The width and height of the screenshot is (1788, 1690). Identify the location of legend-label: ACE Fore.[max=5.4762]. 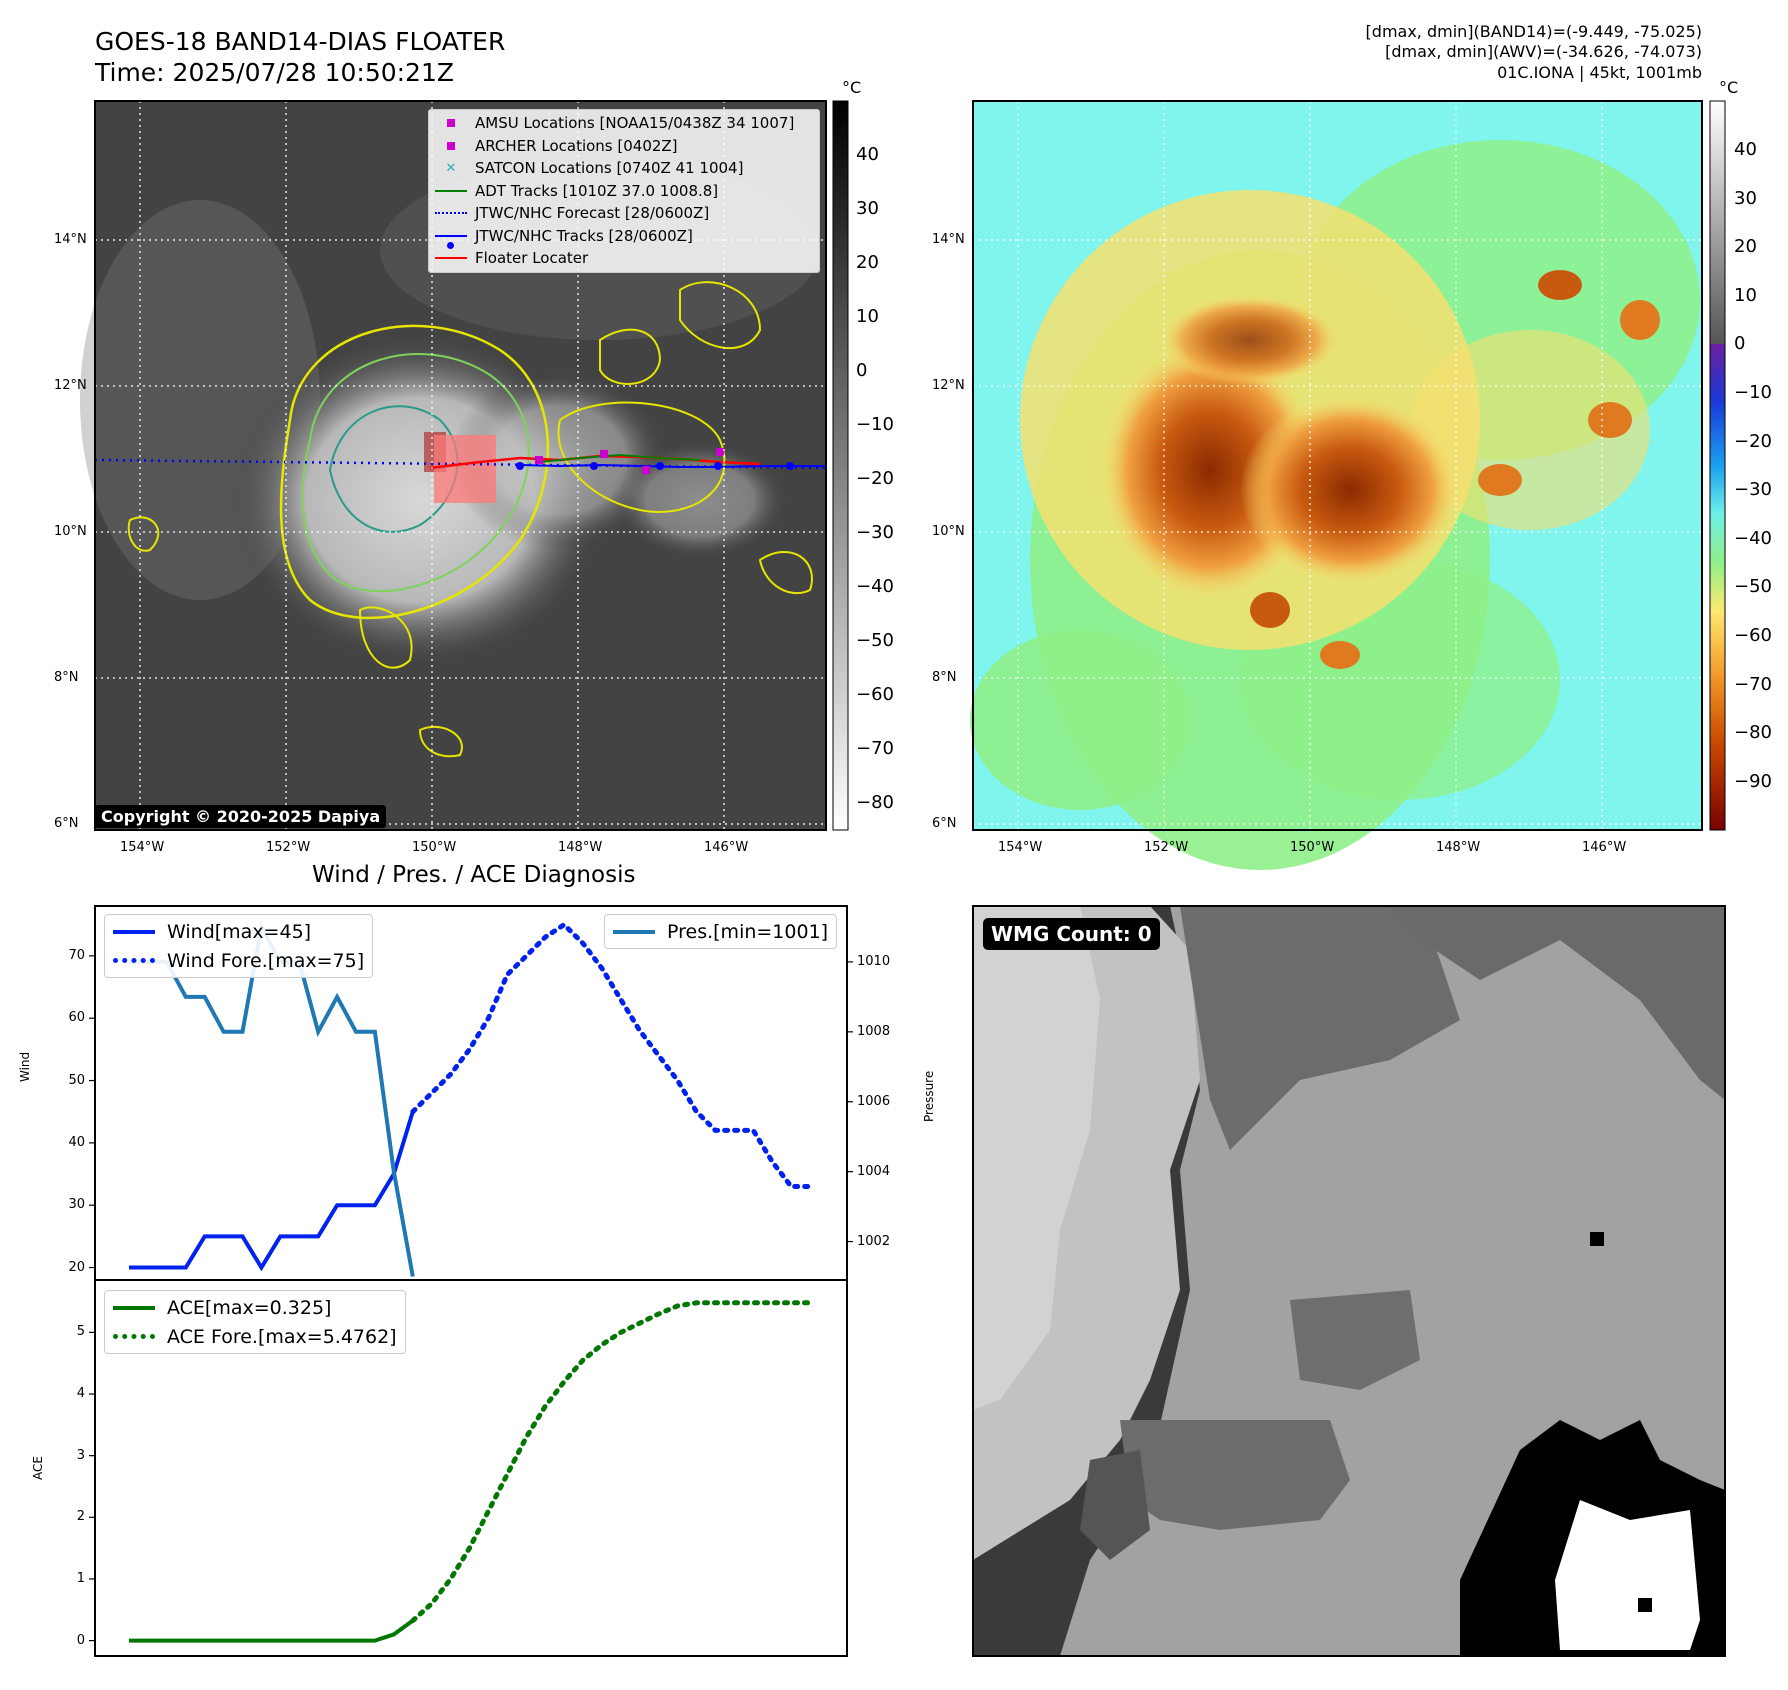
(282, 1336).